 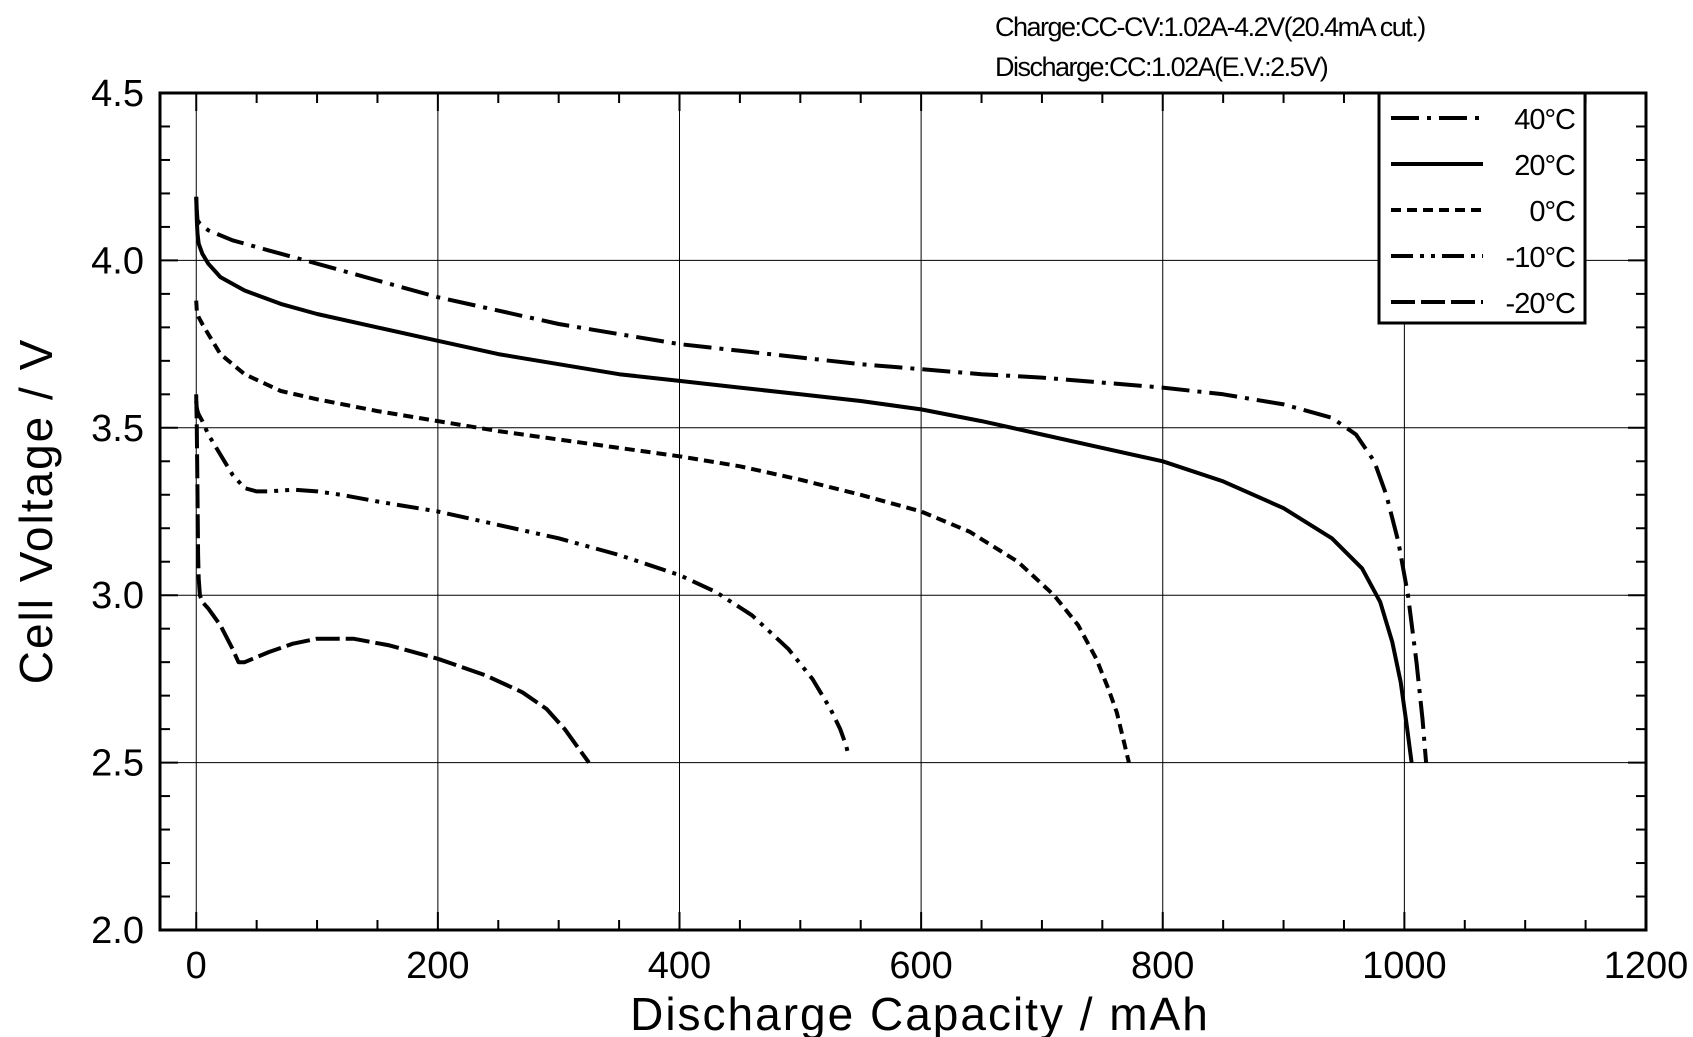 I want to click on legend-label: -10°C, so click(x=1541, y=258).